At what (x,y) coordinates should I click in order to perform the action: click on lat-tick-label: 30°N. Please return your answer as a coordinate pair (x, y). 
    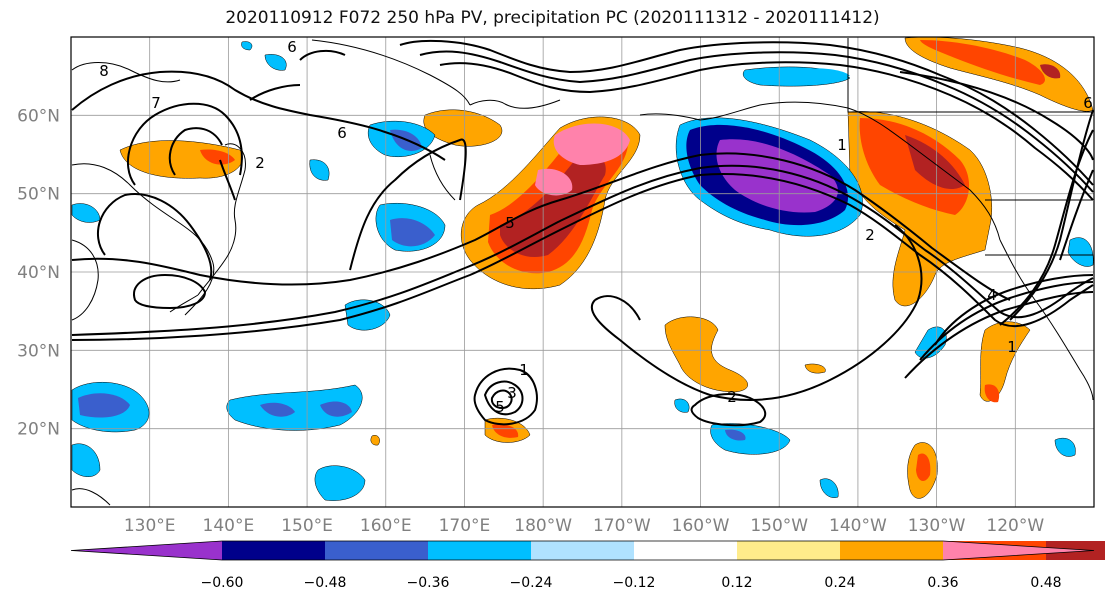
    Looking at the image, I should click on (38, 351).